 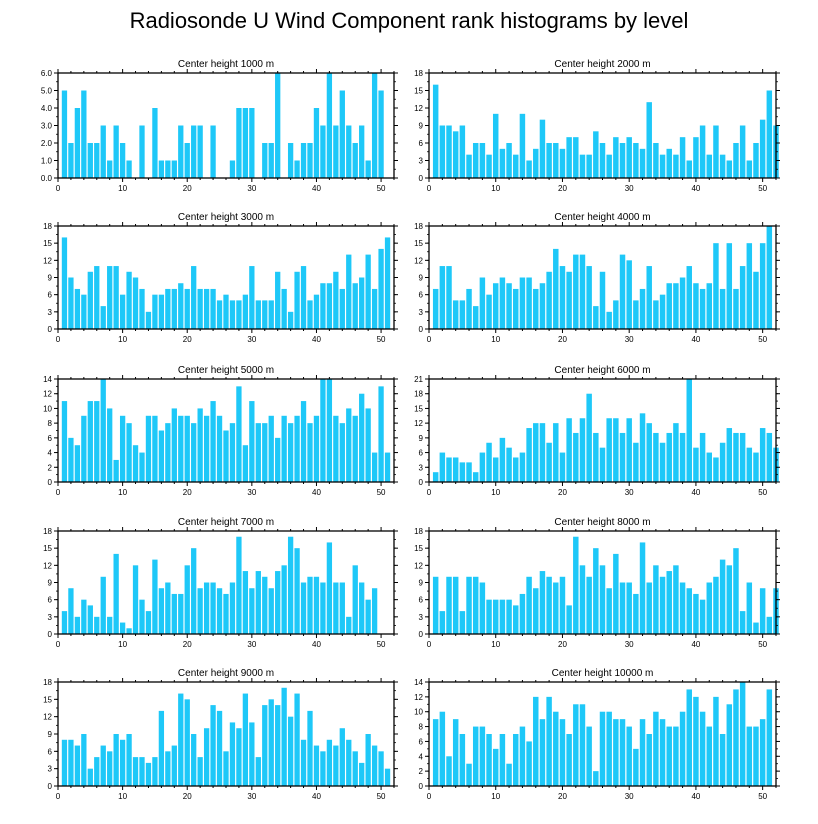 What do you see at coordinates (418, 423) in the screenshot?
I see `y-tick-label: 12` at bounding box center [418, 423].